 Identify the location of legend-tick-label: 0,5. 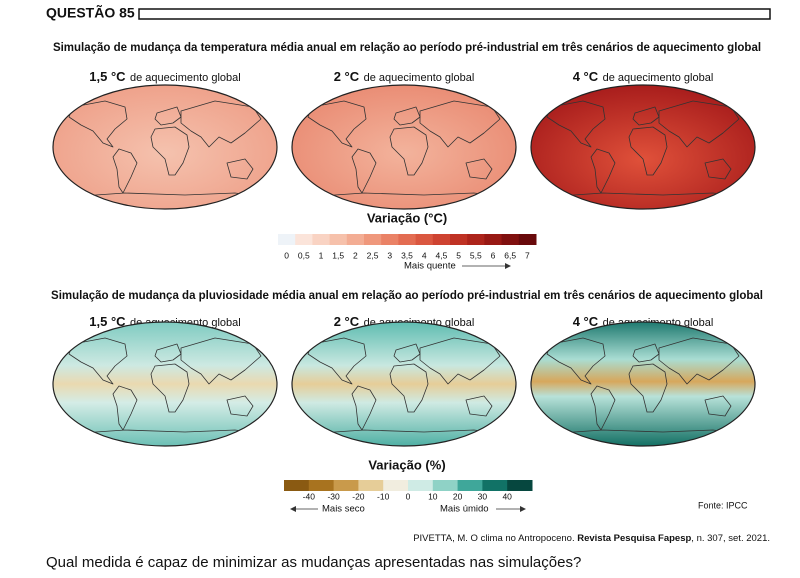
(304, 255).